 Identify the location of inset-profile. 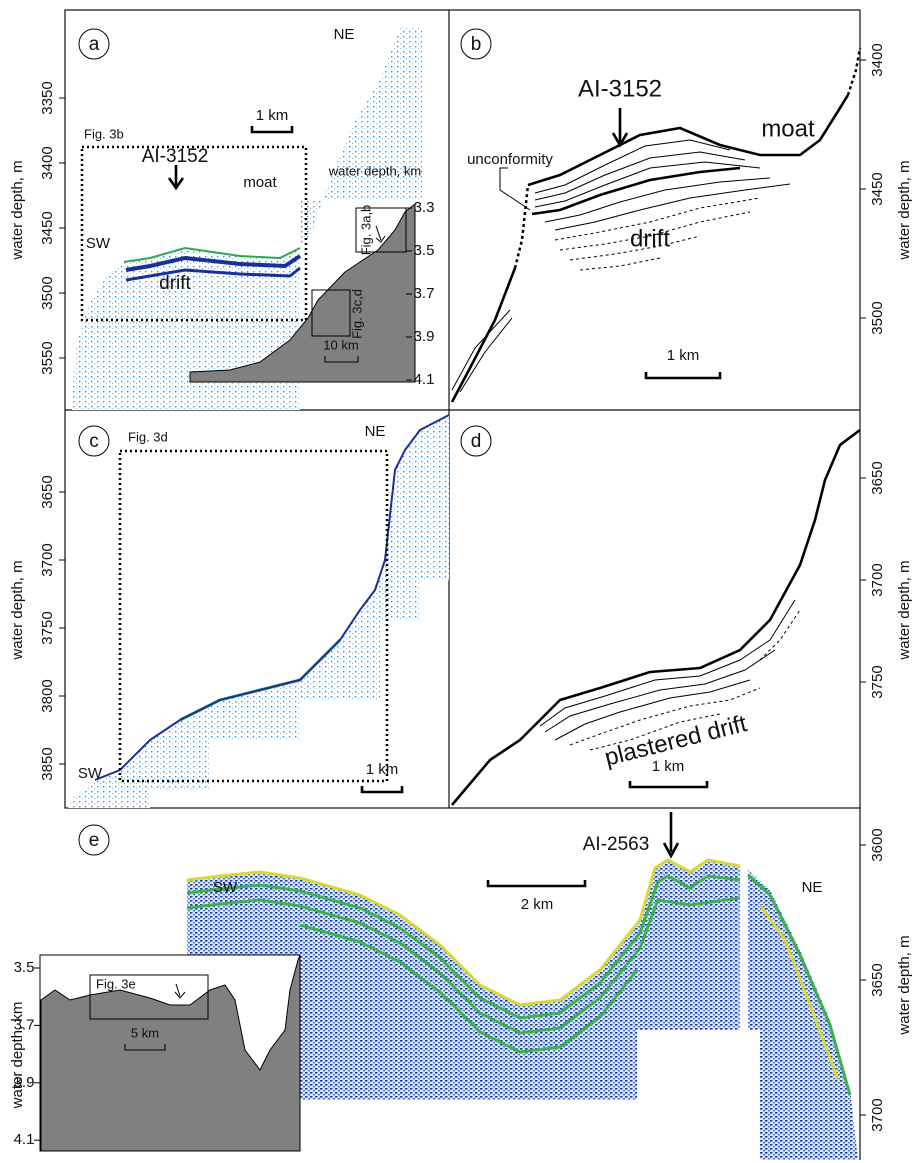
(170, 1053).